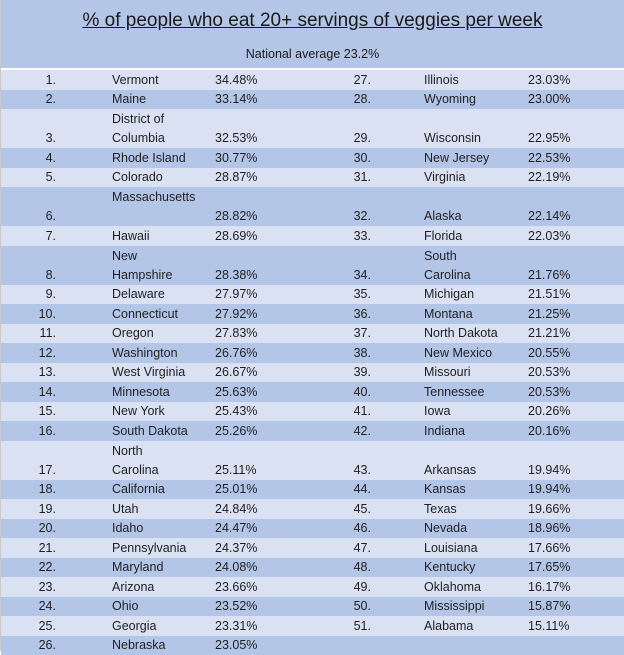 This screenshot has height=655, width=624. What do you see at coordinates (444, 431) in the screenshot?
I see `state-cell: Indiana` at bounding box center [444, 431].